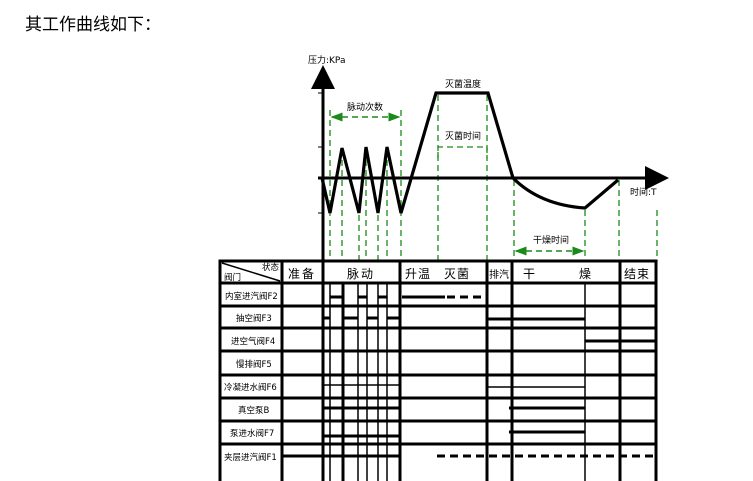  I want to click on row-label: 夹层进汽阀F1, so click(250, 457).